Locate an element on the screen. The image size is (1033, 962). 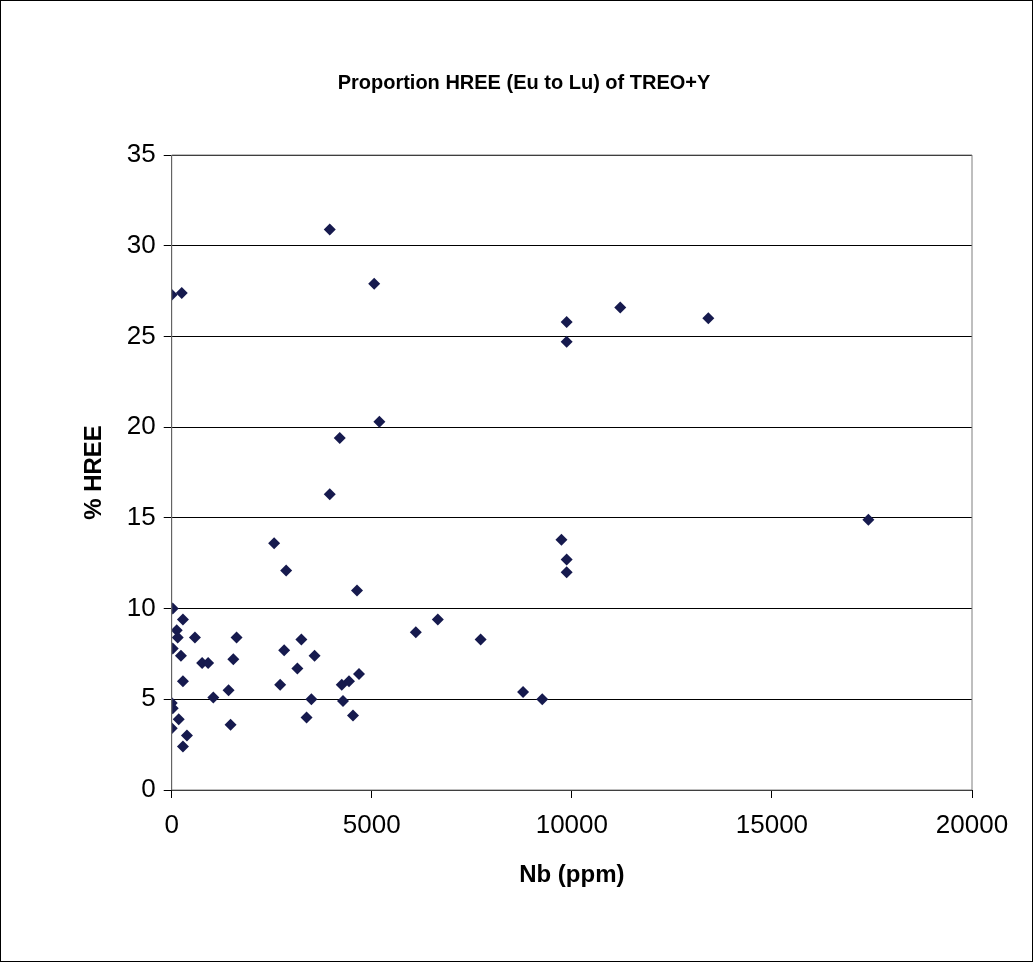
chart-title: Proportion HREE (Eu to Lu) of TREO+Y is located at coordinates (524, 81).